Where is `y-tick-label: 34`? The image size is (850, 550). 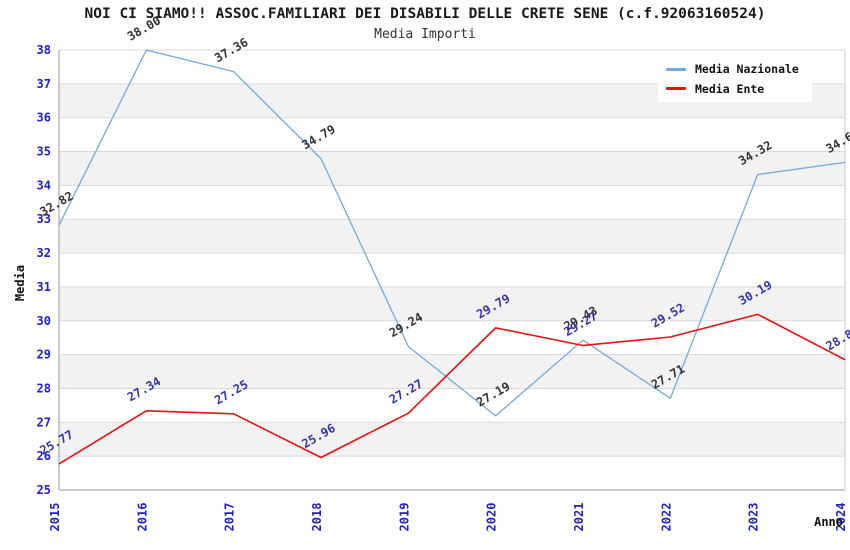
y-tick-label: 34 is located at coordinates (44, 185).